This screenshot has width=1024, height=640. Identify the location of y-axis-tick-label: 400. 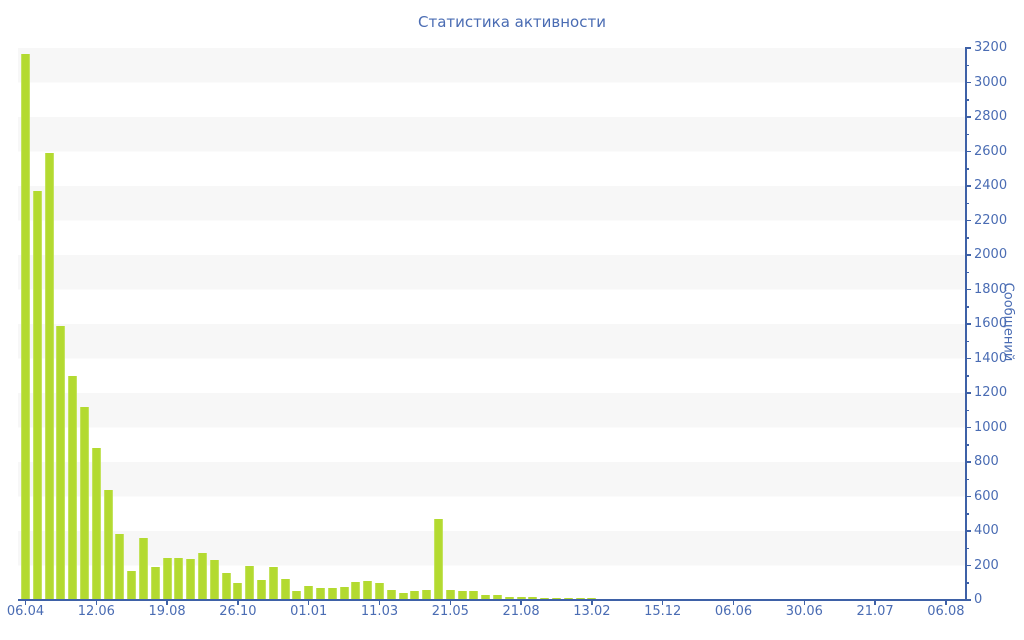
(986, 530).